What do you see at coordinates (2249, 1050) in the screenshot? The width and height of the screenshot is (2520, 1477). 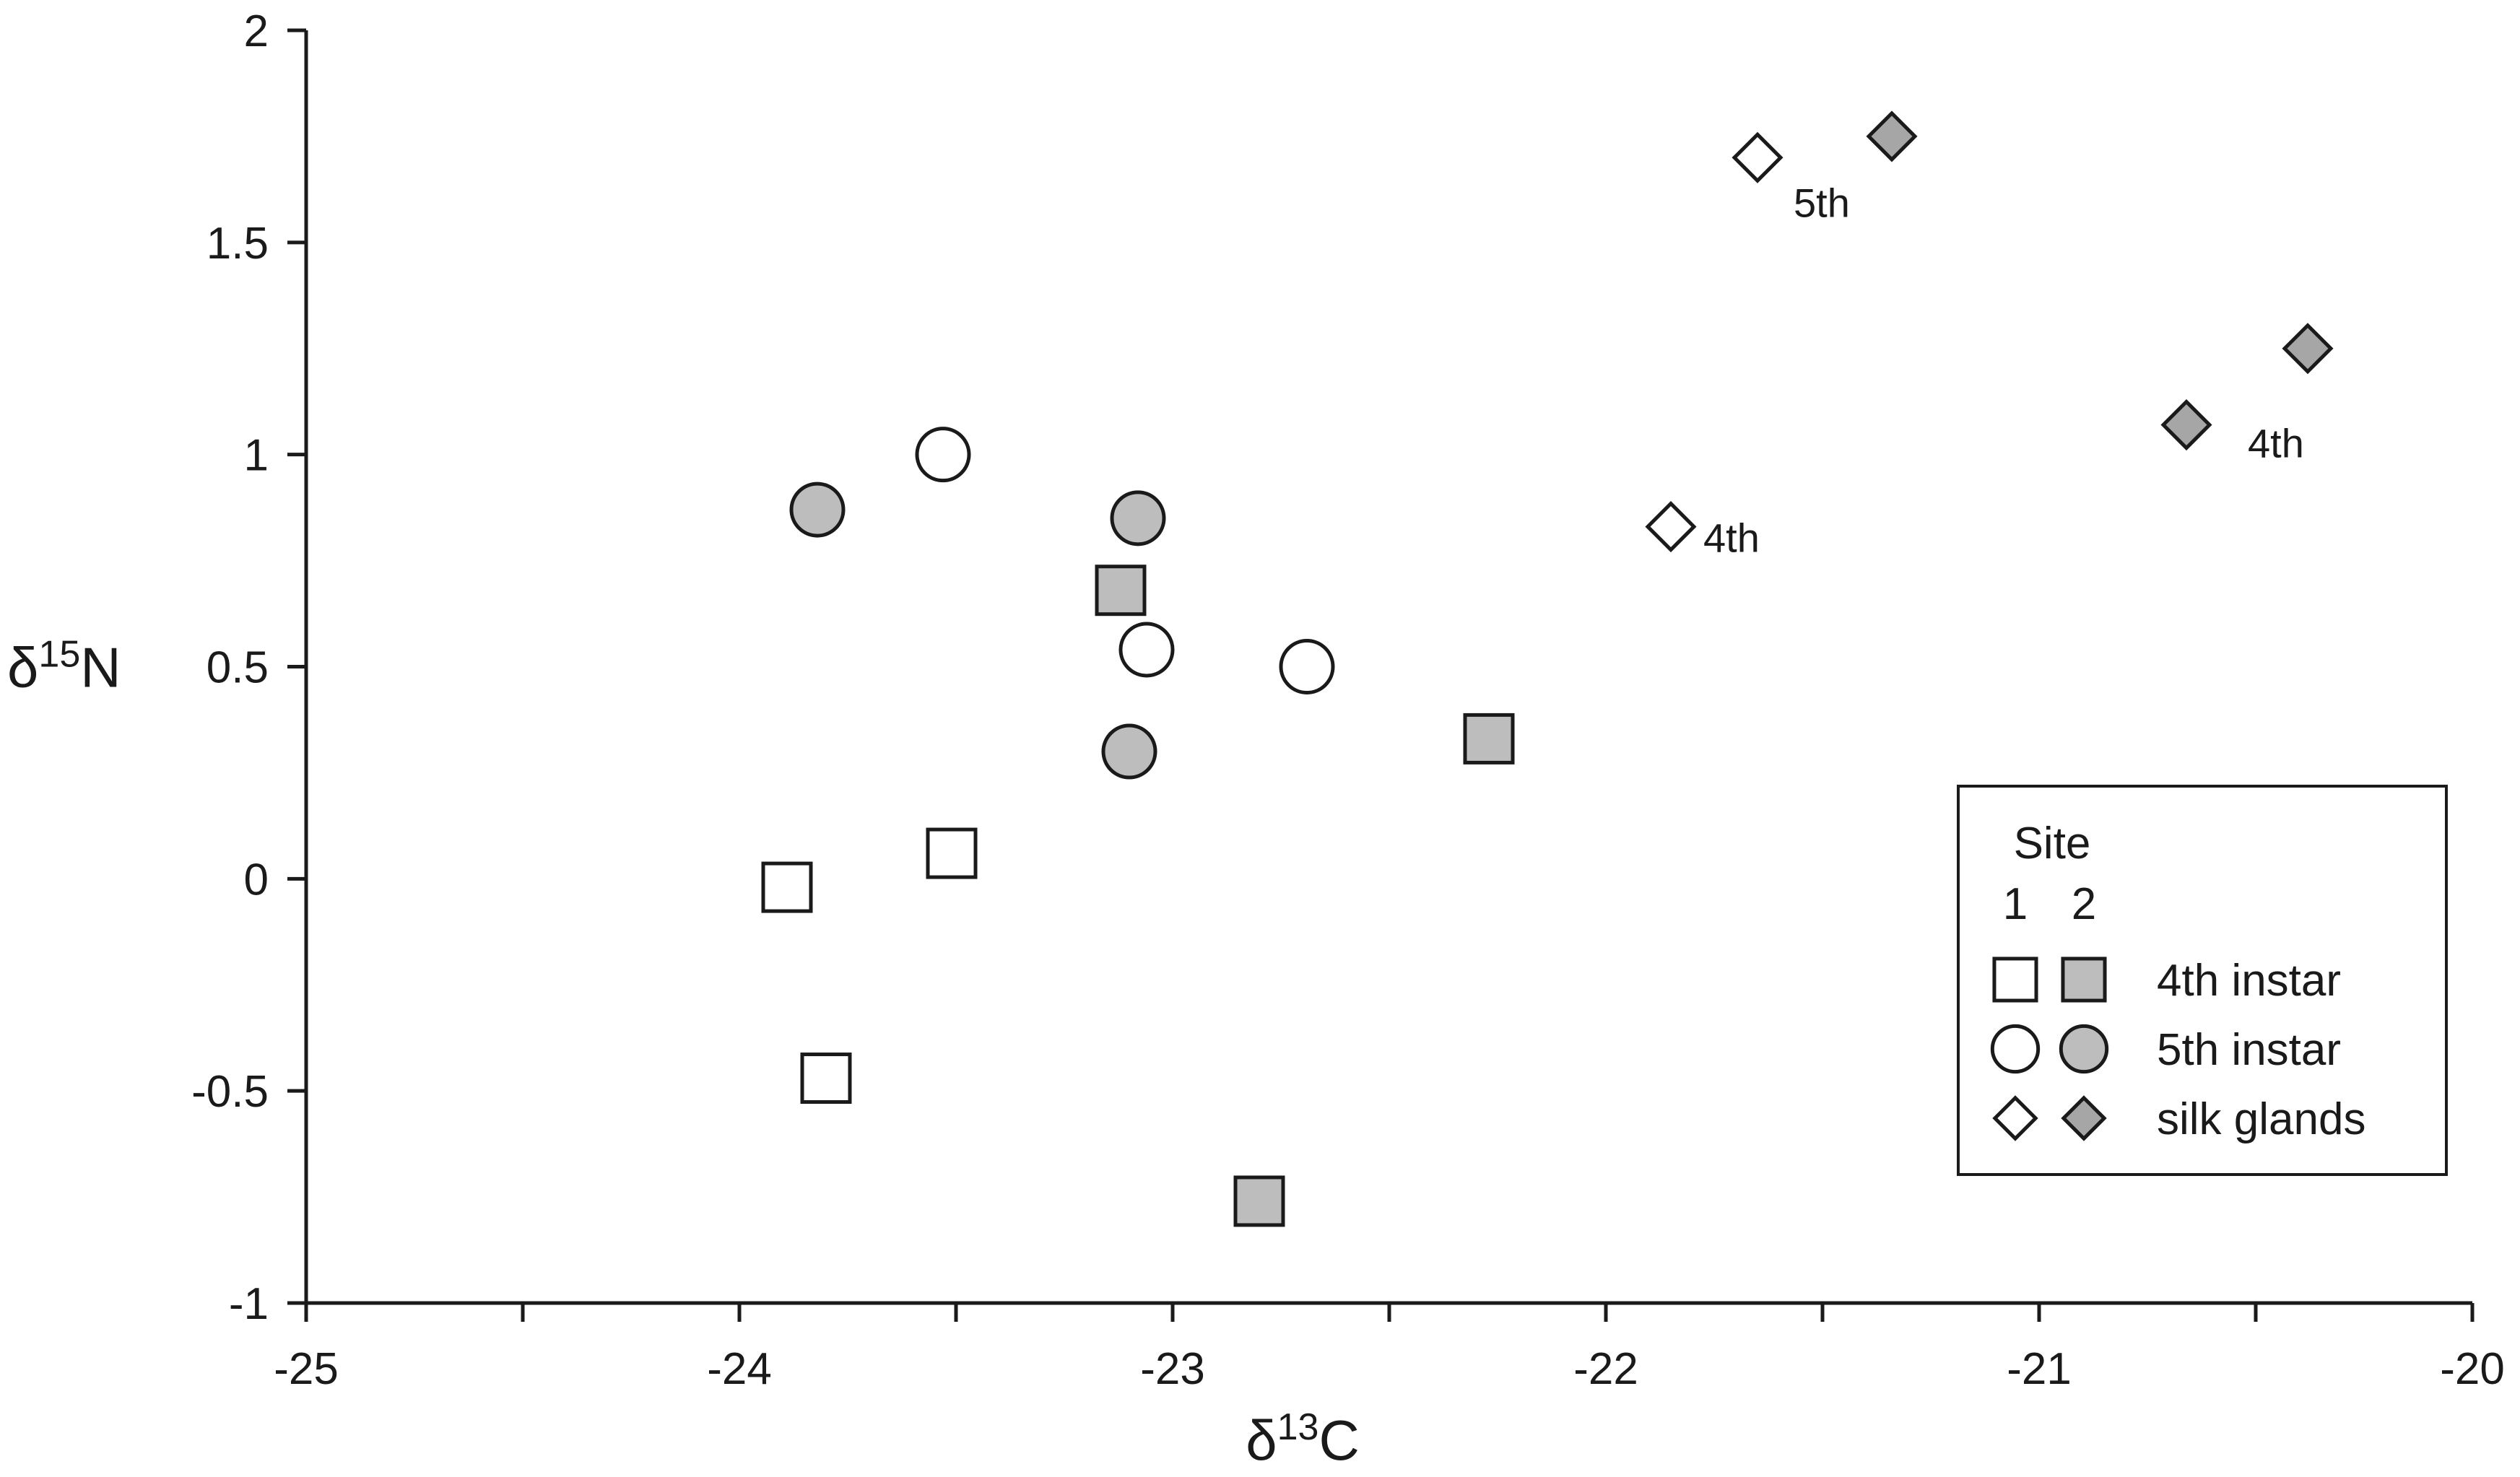 I see `legend-row-label: 5th instar` at bounding box center [2249, 1050].